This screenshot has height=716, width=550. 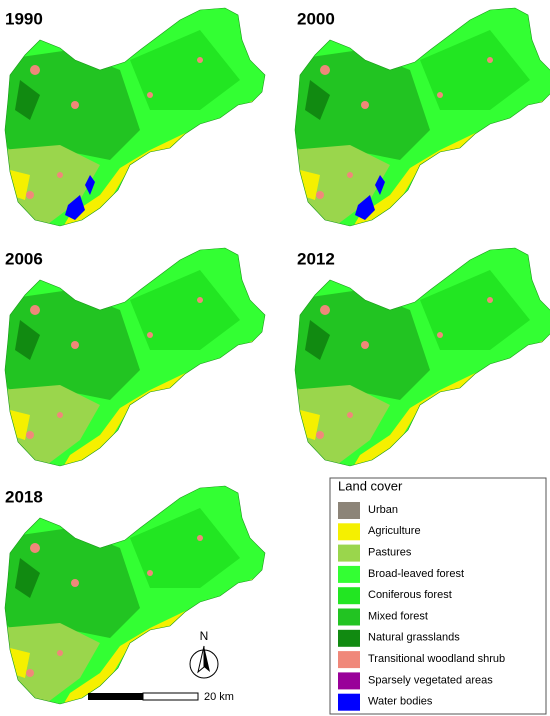 I want to click on legend-box, so click(x=438, y=596).